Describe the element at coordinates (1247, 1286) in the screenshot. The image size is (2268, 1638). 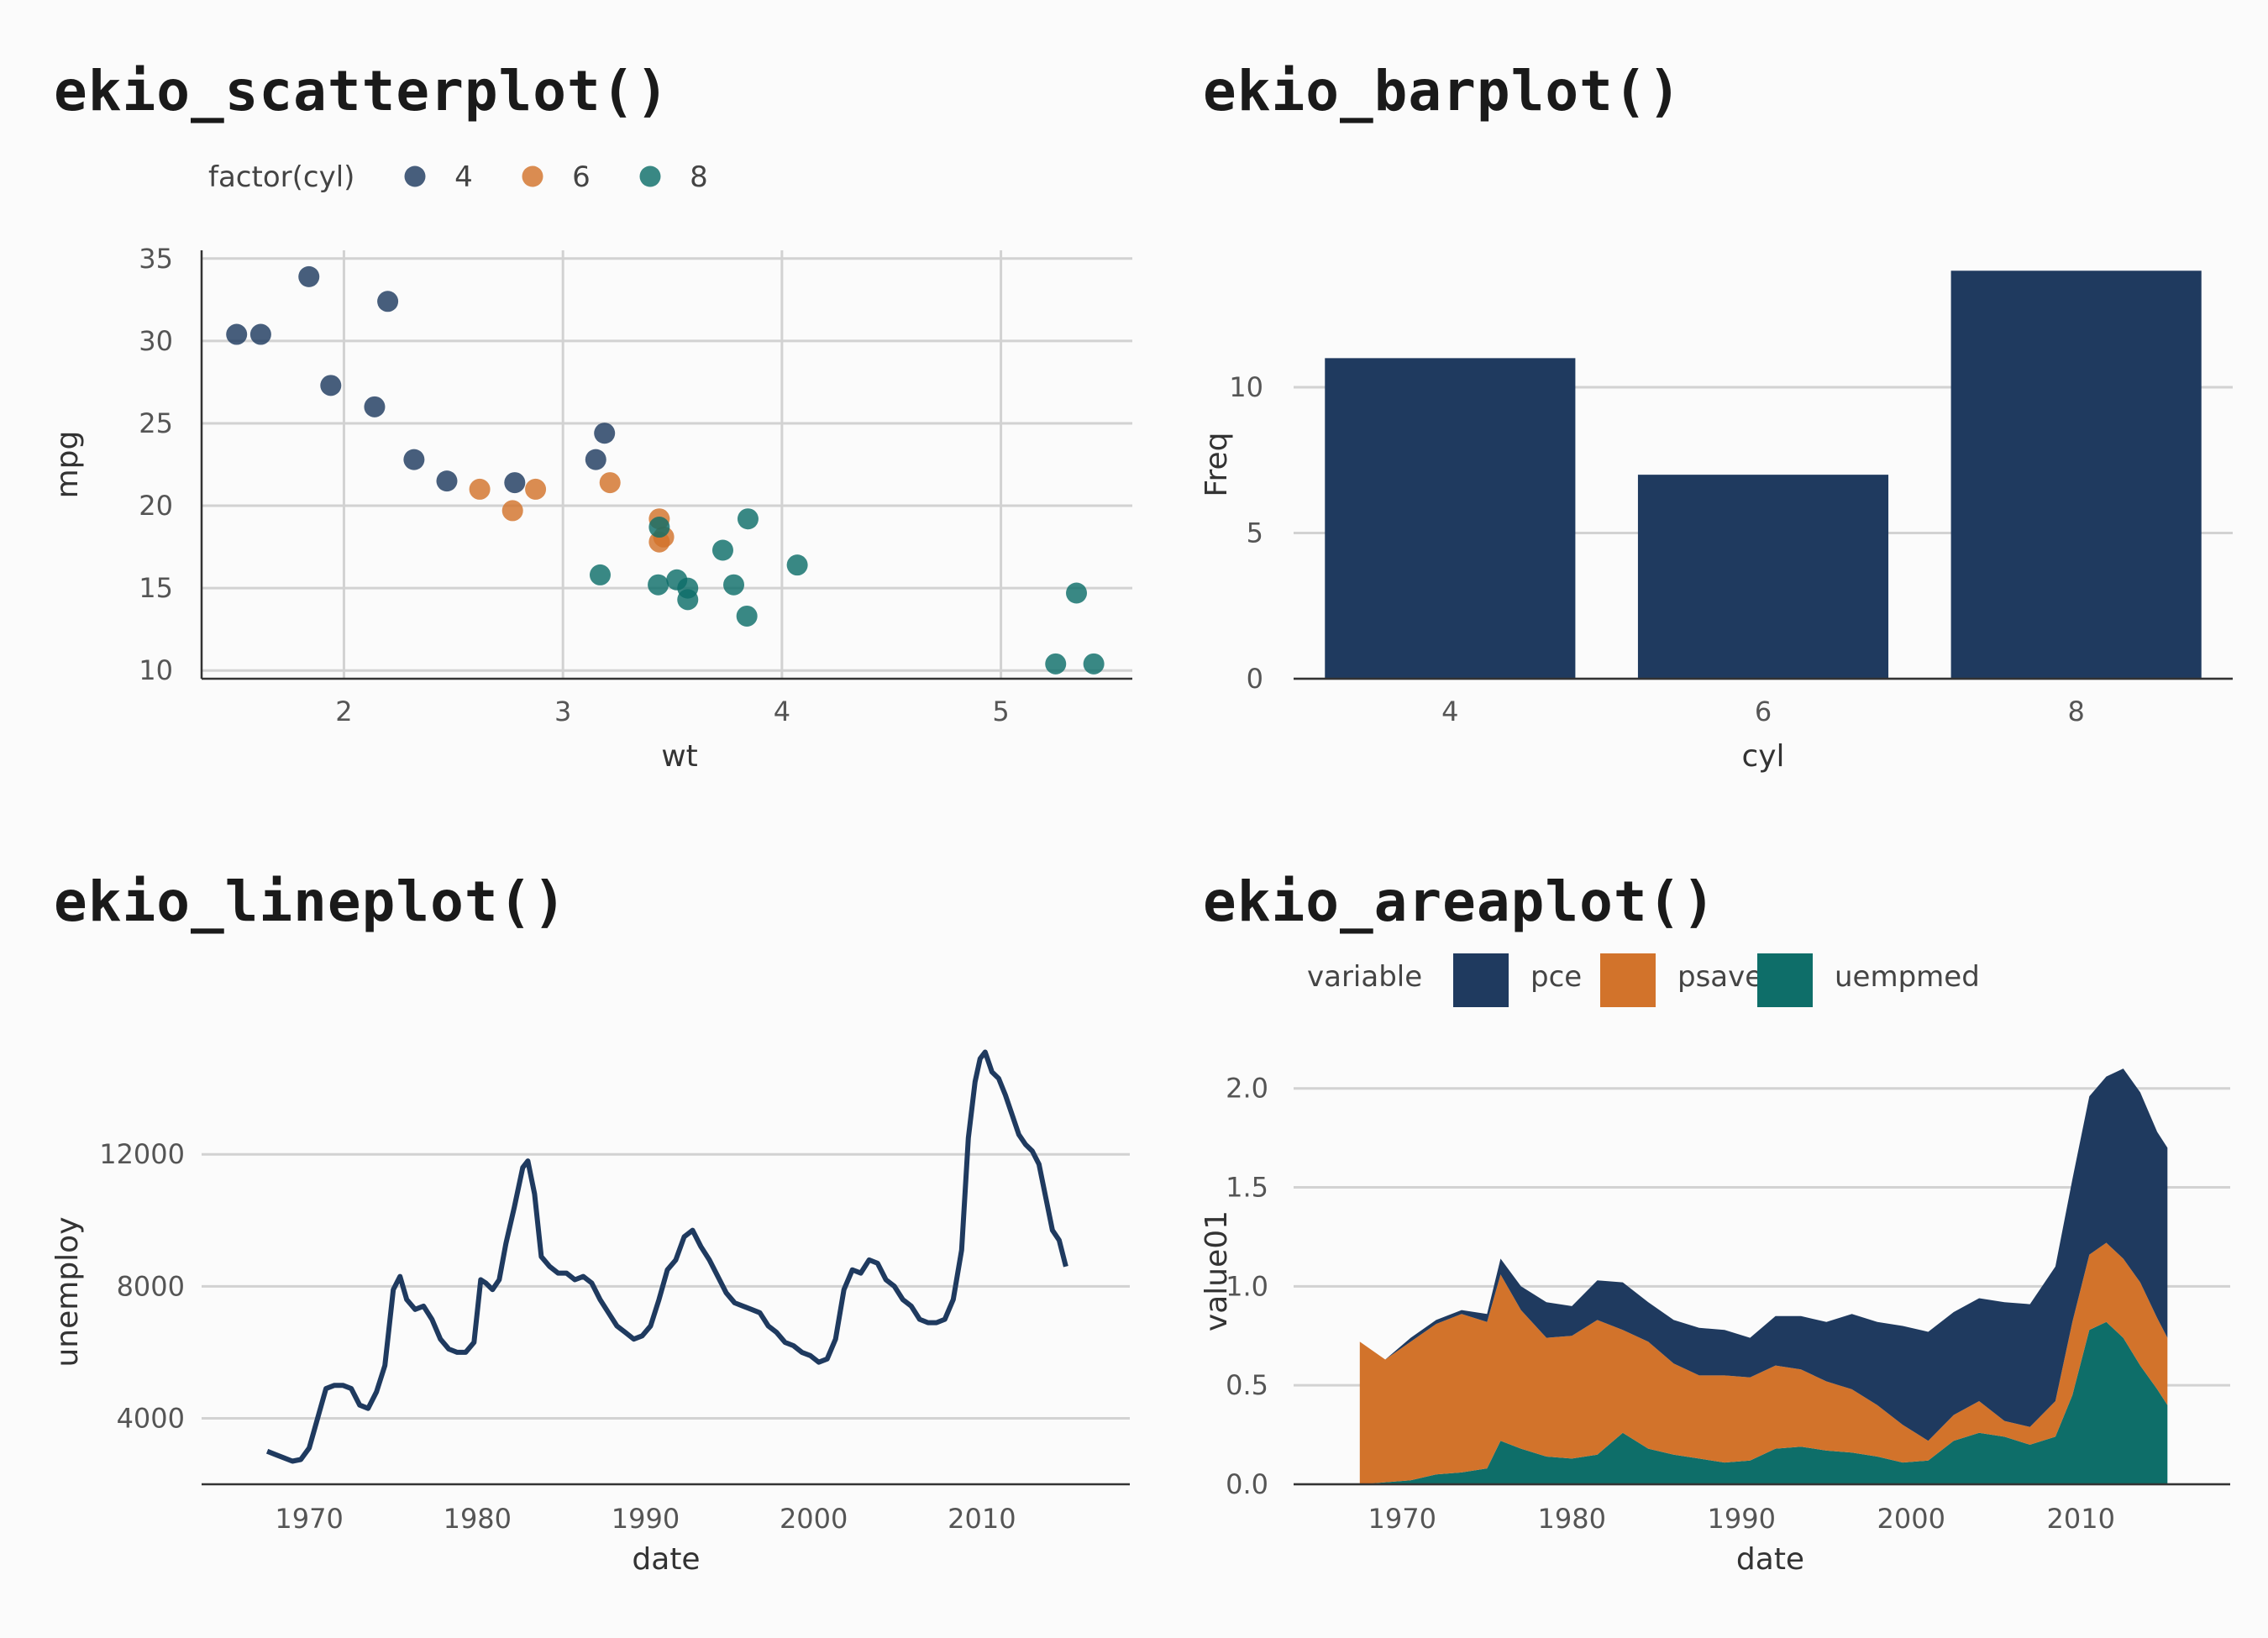
I see `y-tick-label: 1.0` at that location.